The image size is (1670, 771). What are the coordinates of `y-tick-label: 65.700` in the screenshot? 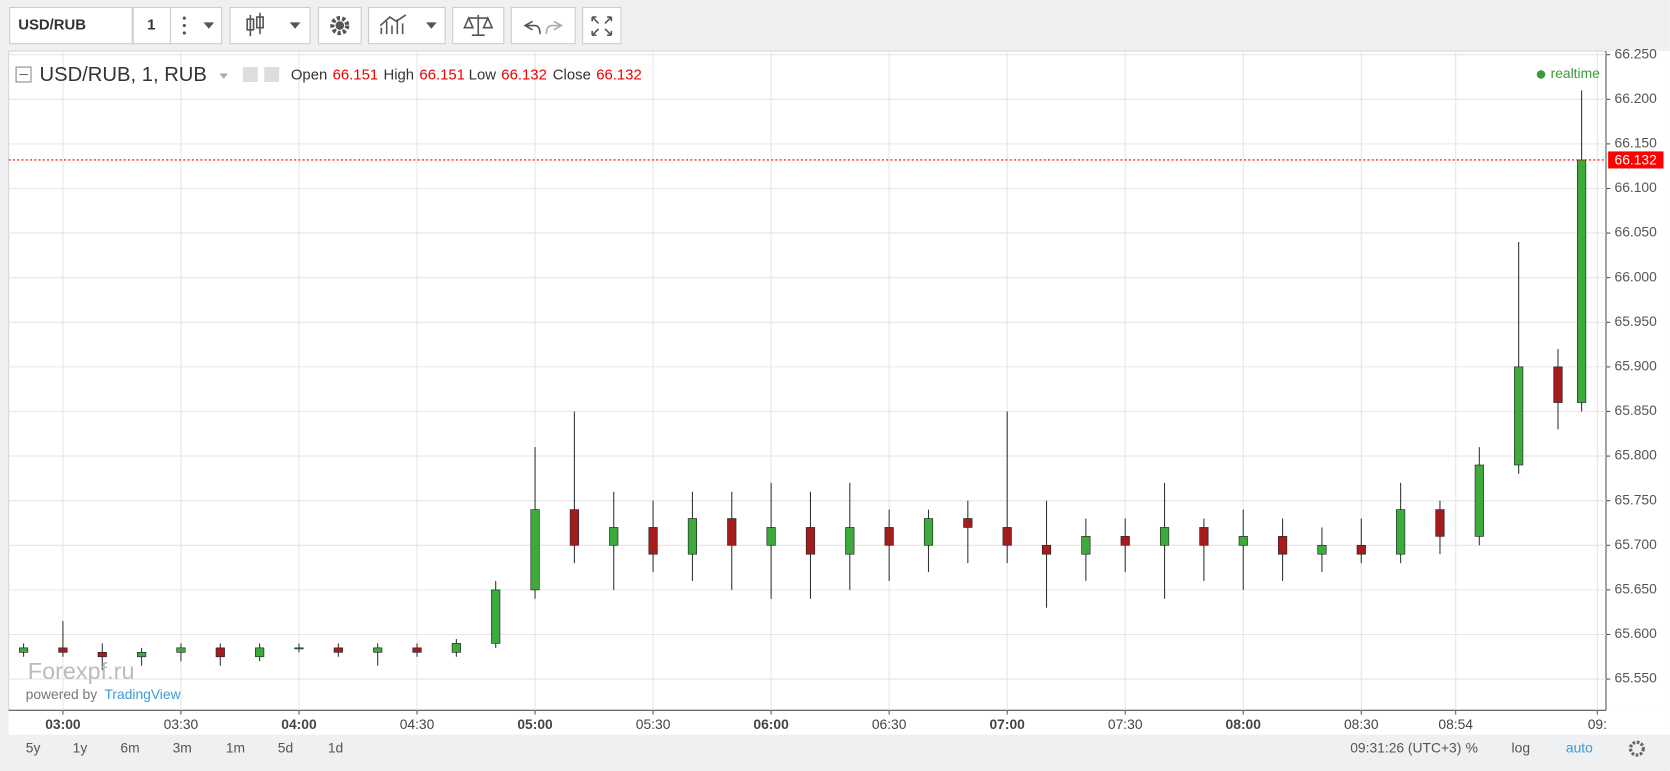 It's located at (1636, 544).